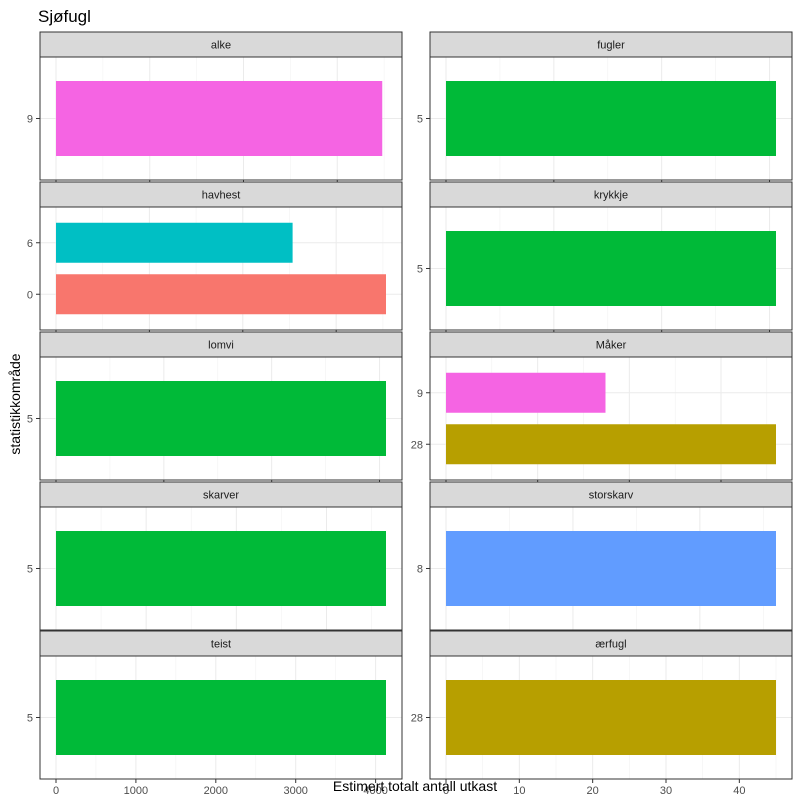 This screenshot has height=800, width=800. I want to click on facet-strip-label: lomvi, so click(221, 346).